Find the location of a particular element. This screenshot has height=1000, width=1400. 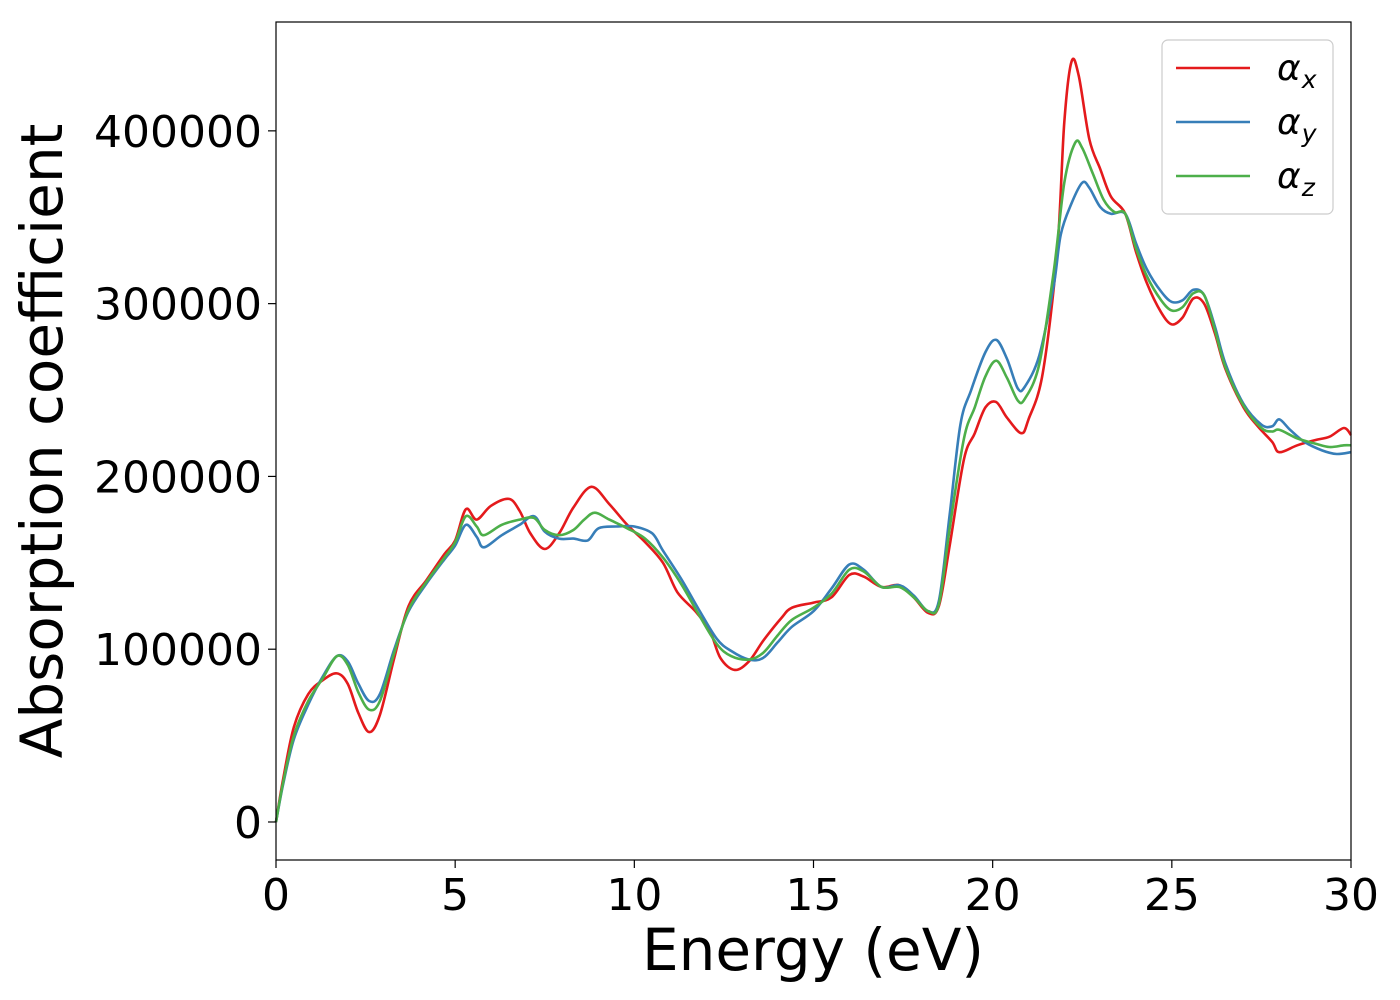

legend-label-alpha-x: αx is located at coordinates (1297, 71).